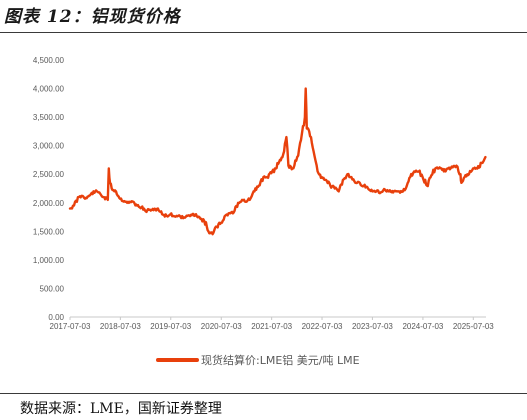  I want to click on x-tick-label: 2020-07-03, so click(221, 326).